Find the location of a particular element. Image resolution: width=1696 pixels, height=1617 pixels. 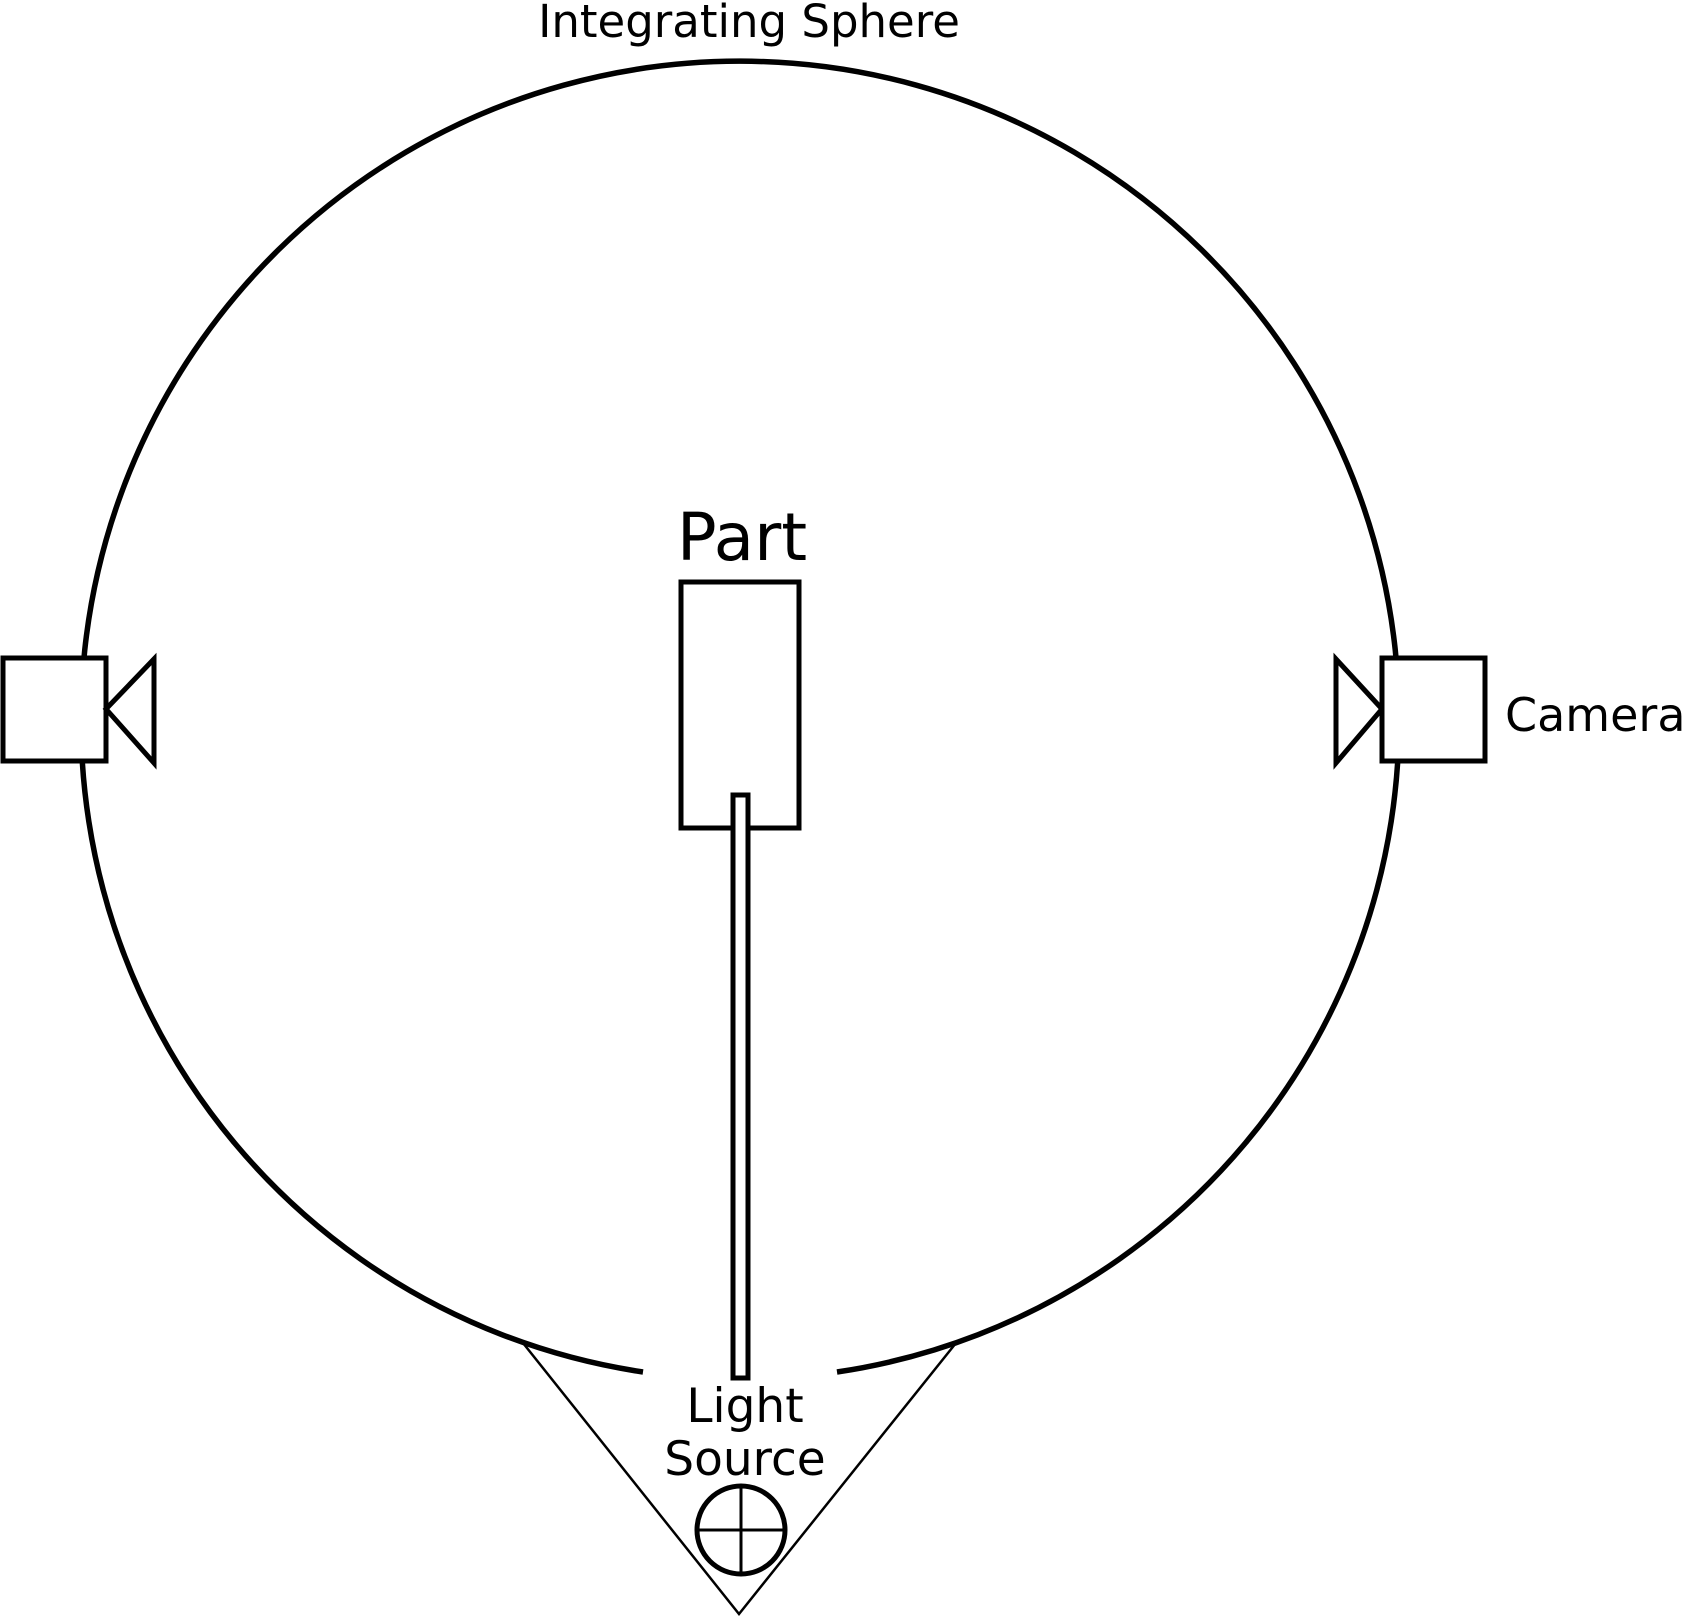

left-camera-icon is located at coordinates (78, 711).